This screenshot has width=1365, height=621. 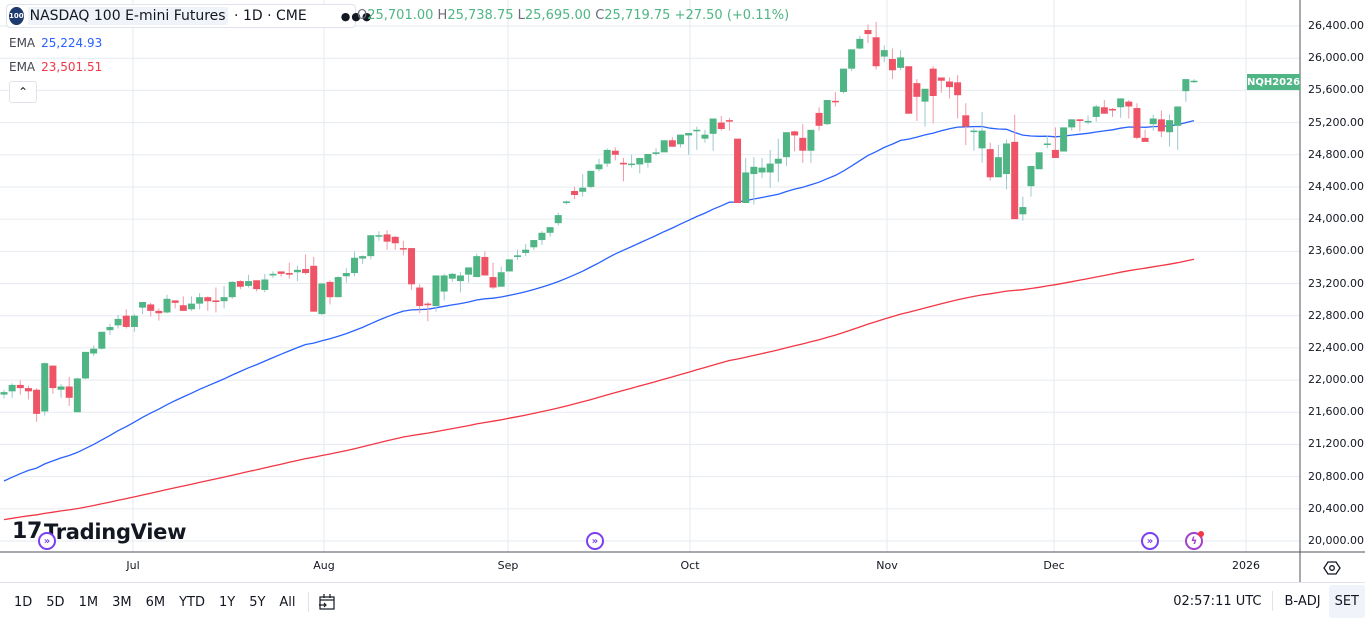 What do you see at coordinates (690, 565) in the screenshot?
I see `time-axis-label: Oct` at bounding box center [690, 565].